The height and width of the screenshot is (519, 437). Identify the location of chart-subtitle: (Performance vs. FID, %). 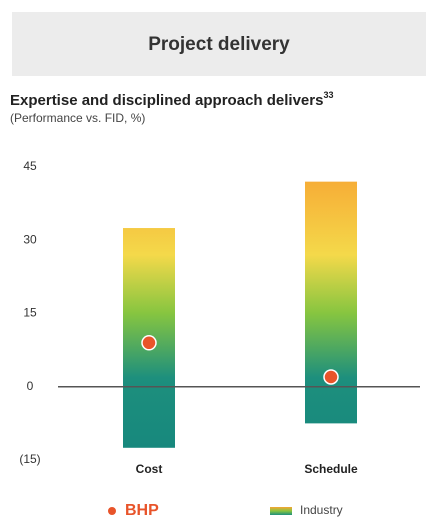
(77, 118).